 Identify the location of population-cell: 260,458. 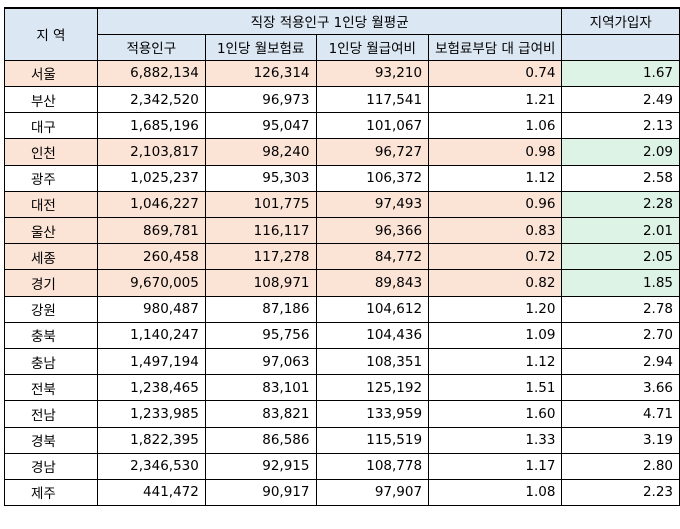
(151, 257).